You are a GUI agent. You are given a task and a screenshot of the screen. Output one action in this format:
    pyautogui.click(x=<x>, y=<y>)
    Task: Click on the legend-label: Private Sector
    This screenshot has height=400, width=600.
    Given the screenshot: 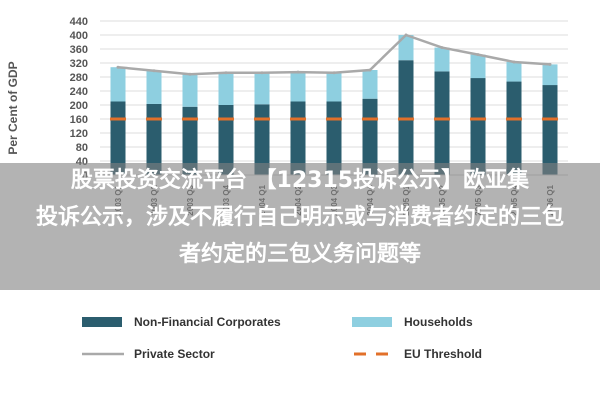 What is the action you would take?
    pyautogui.click(x=174, y=354)
    